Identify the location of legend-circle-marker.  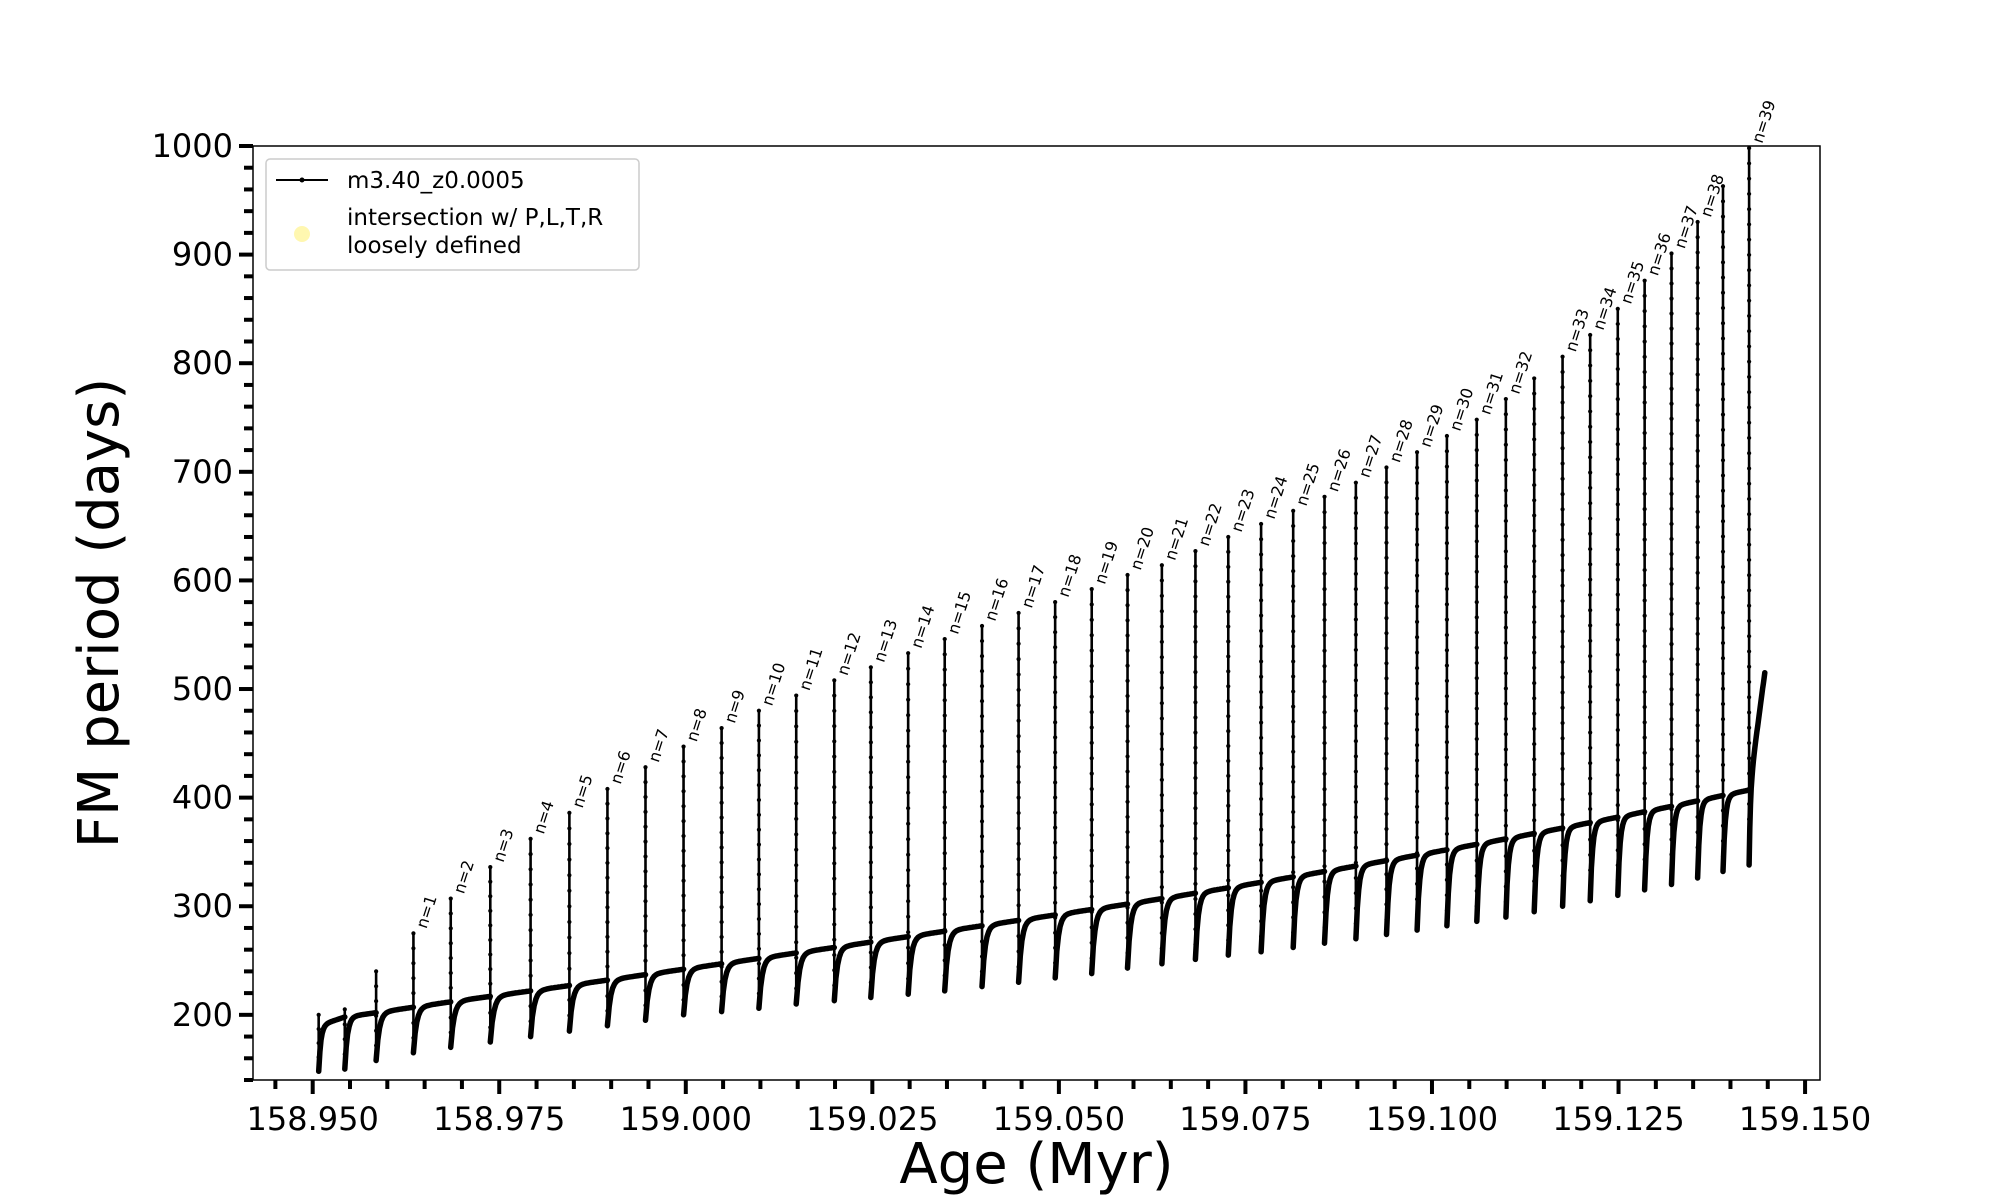
(302, 234).